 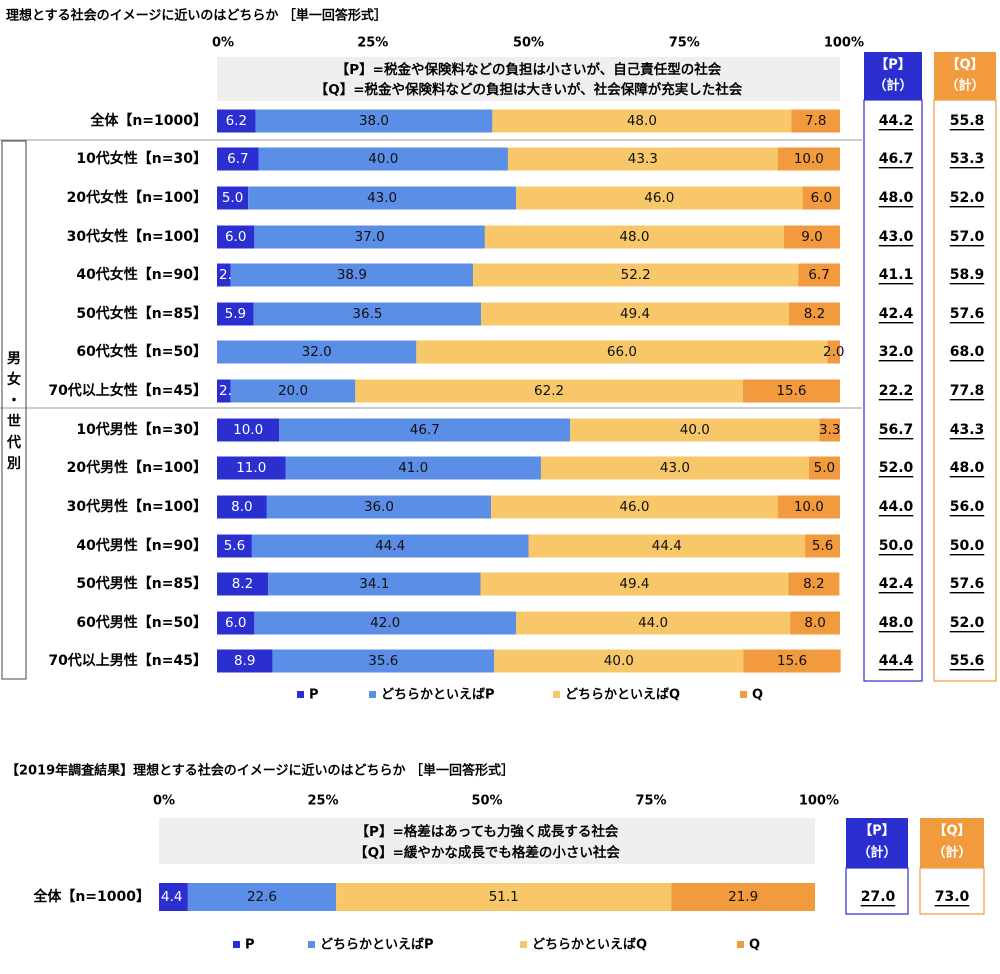 I want to click on bar-row: 40代女性【n=90】 2.2 38.9 52.2 6.7 41.1 58.9, so click(x=530, y=275).